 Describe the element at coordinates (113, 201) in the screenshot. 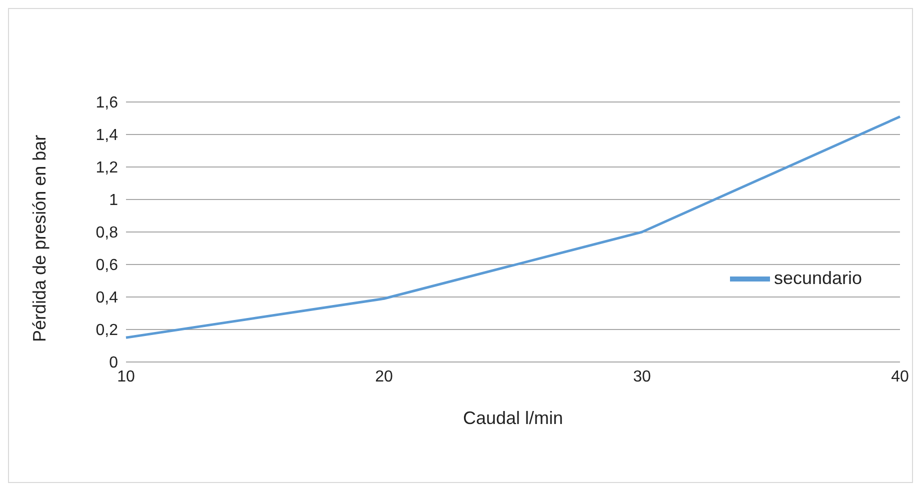

I see `y-tick-label: 1` at that location.